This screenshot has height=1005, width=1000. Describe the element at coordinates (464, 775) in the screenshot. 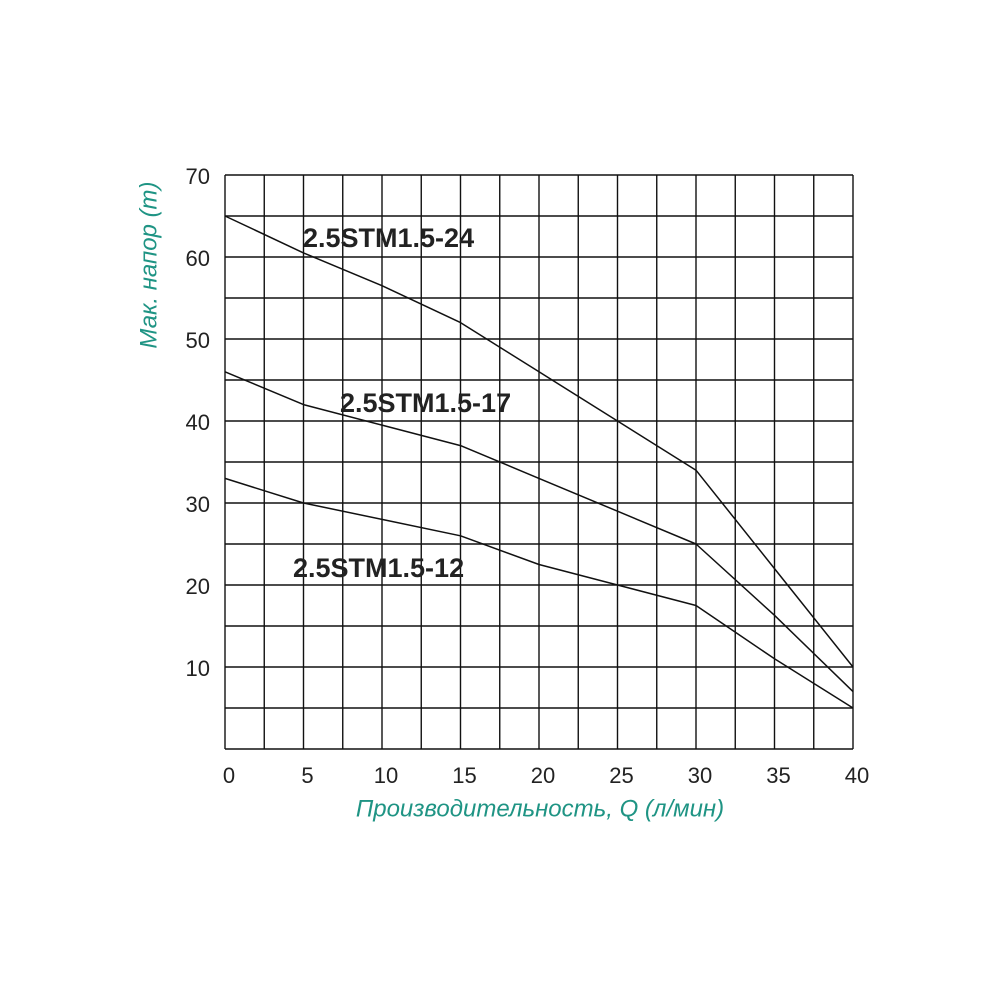

I see `x-tick-label: 15` at that location.